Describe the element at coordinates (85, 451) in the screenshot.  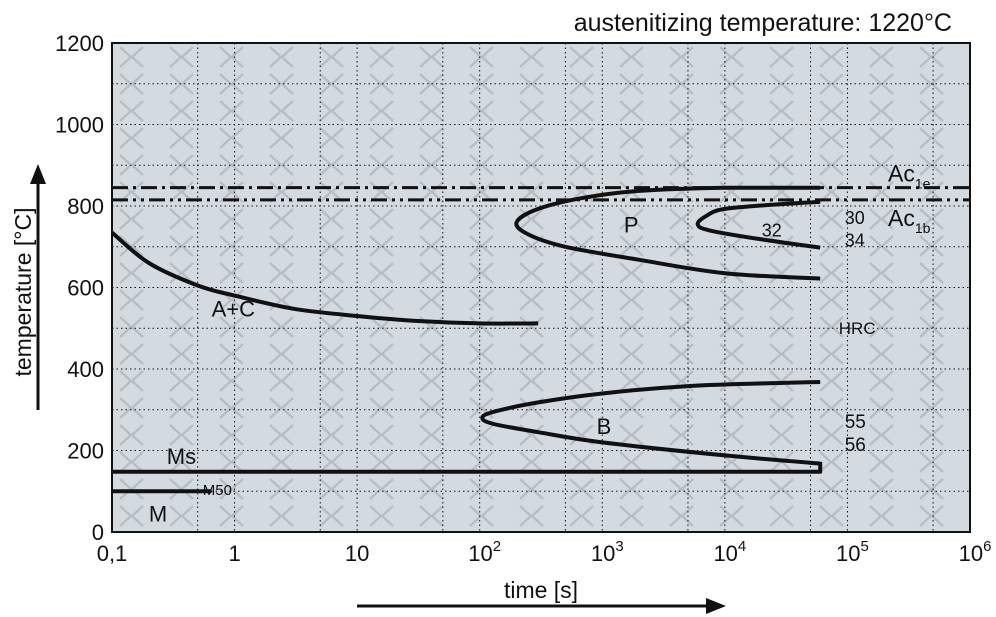
I see `y-tick-label: 200` at that location.